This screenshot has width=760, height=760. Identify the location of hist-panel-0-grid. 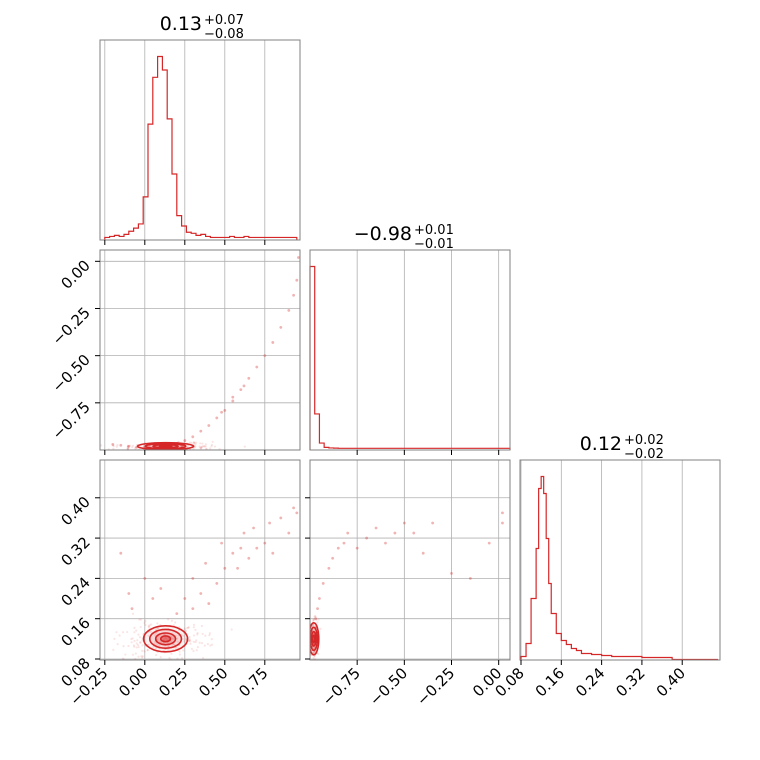
(185, 140).